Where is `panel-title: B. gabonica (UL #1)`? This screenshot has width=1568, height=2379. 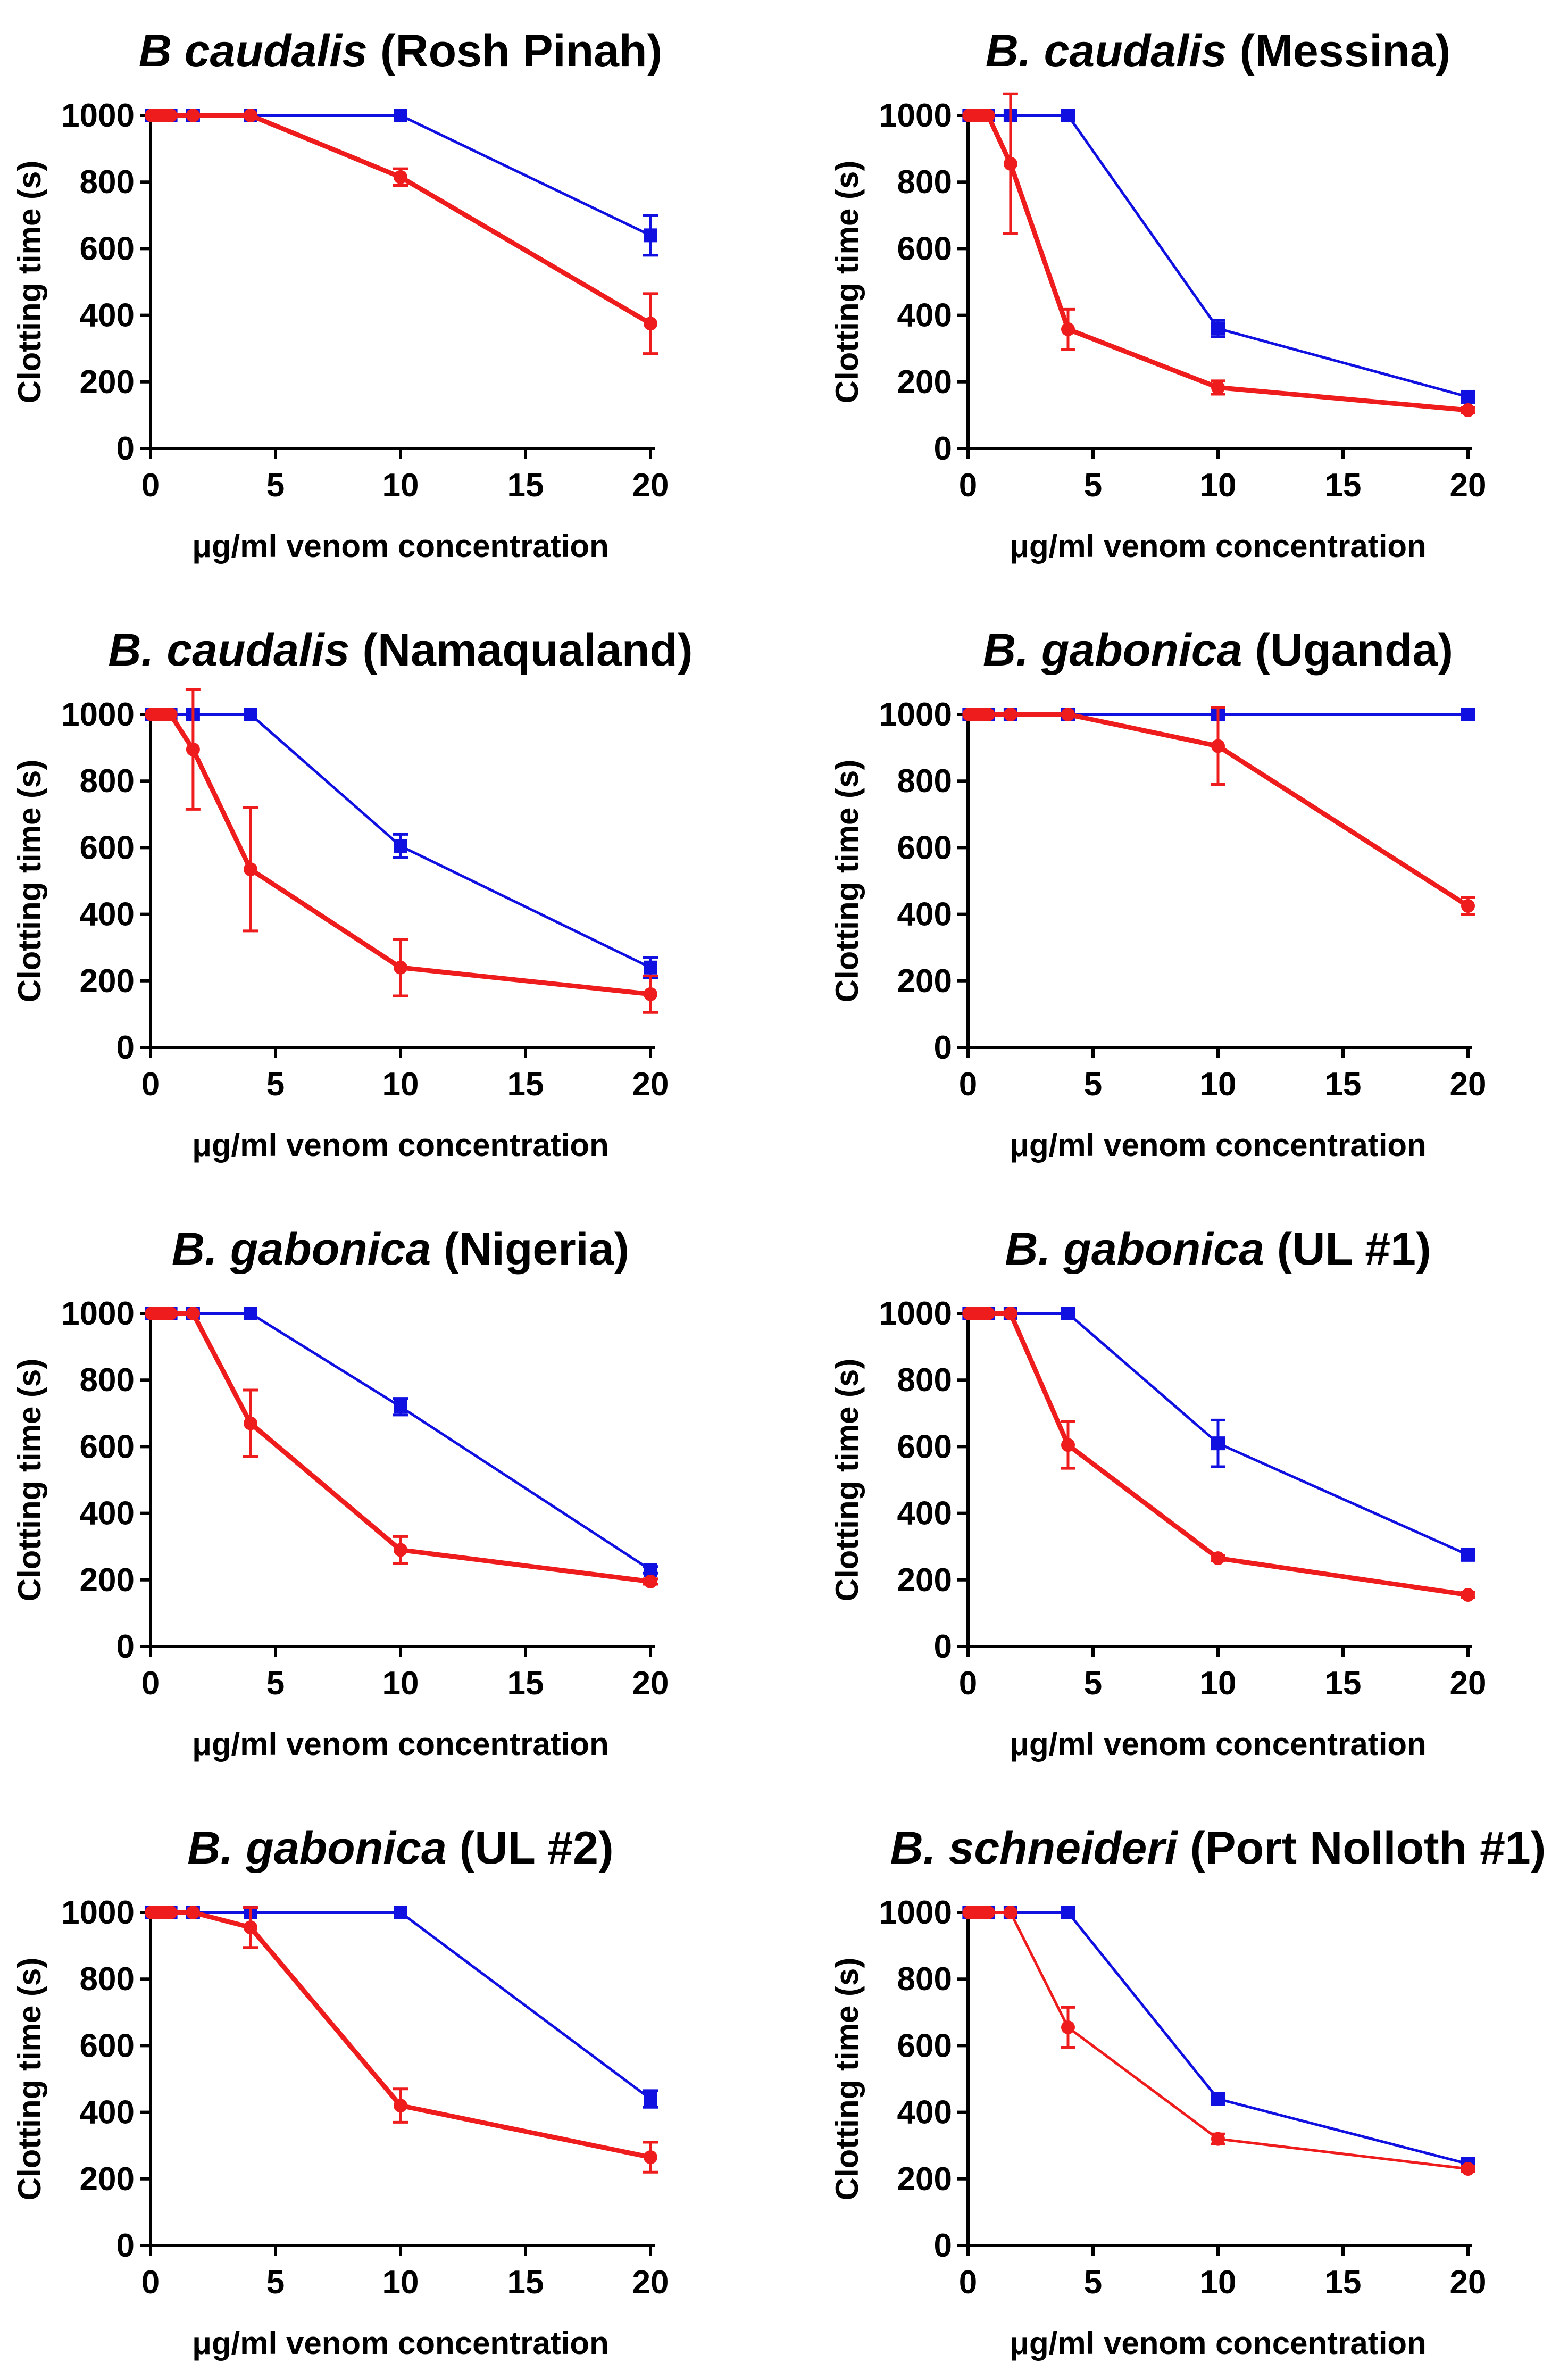 panel-title: B. gabonica (UL #1) is located at coordinates (1218, 1249).